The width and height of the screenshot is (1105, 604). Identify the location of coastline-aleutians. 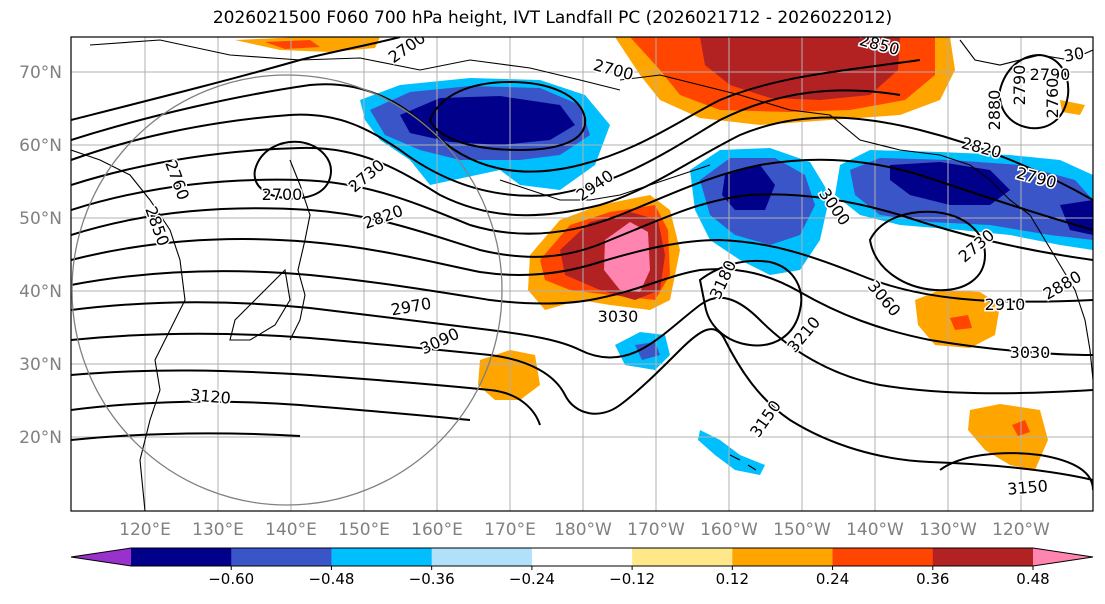
(605, 182).